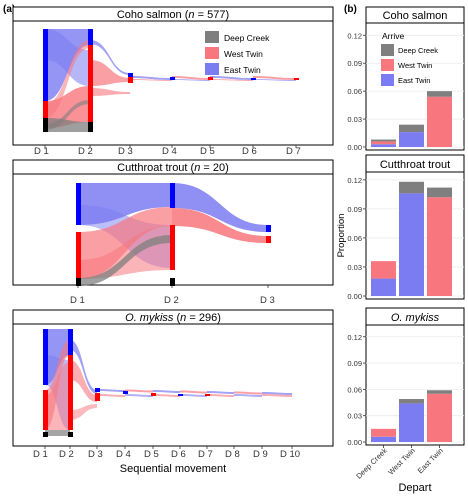  What do you see at coordinates (371, 463) in the screenshot?
I see `x-tick-label: Deep Creek` at bounding box center [371, 463].